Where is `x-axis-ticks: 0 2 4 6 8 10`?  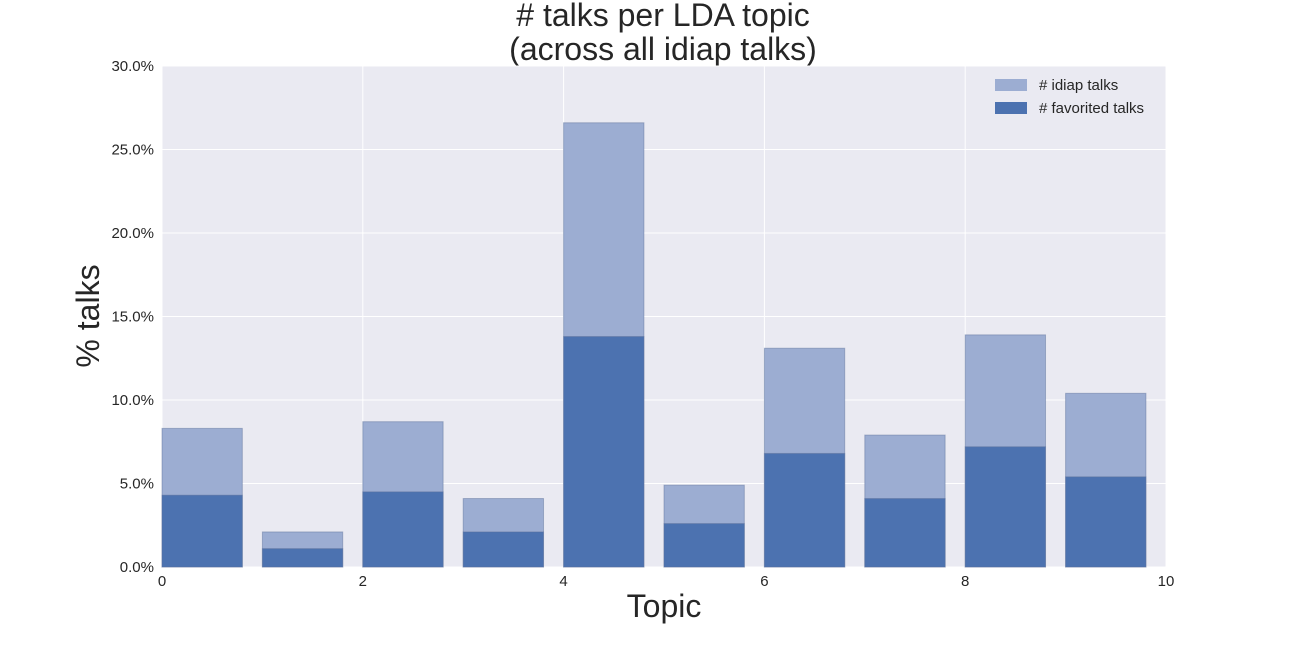 x-axis-ticks: 0 2 4 6 8 10 is located at coordinates (666, 581).